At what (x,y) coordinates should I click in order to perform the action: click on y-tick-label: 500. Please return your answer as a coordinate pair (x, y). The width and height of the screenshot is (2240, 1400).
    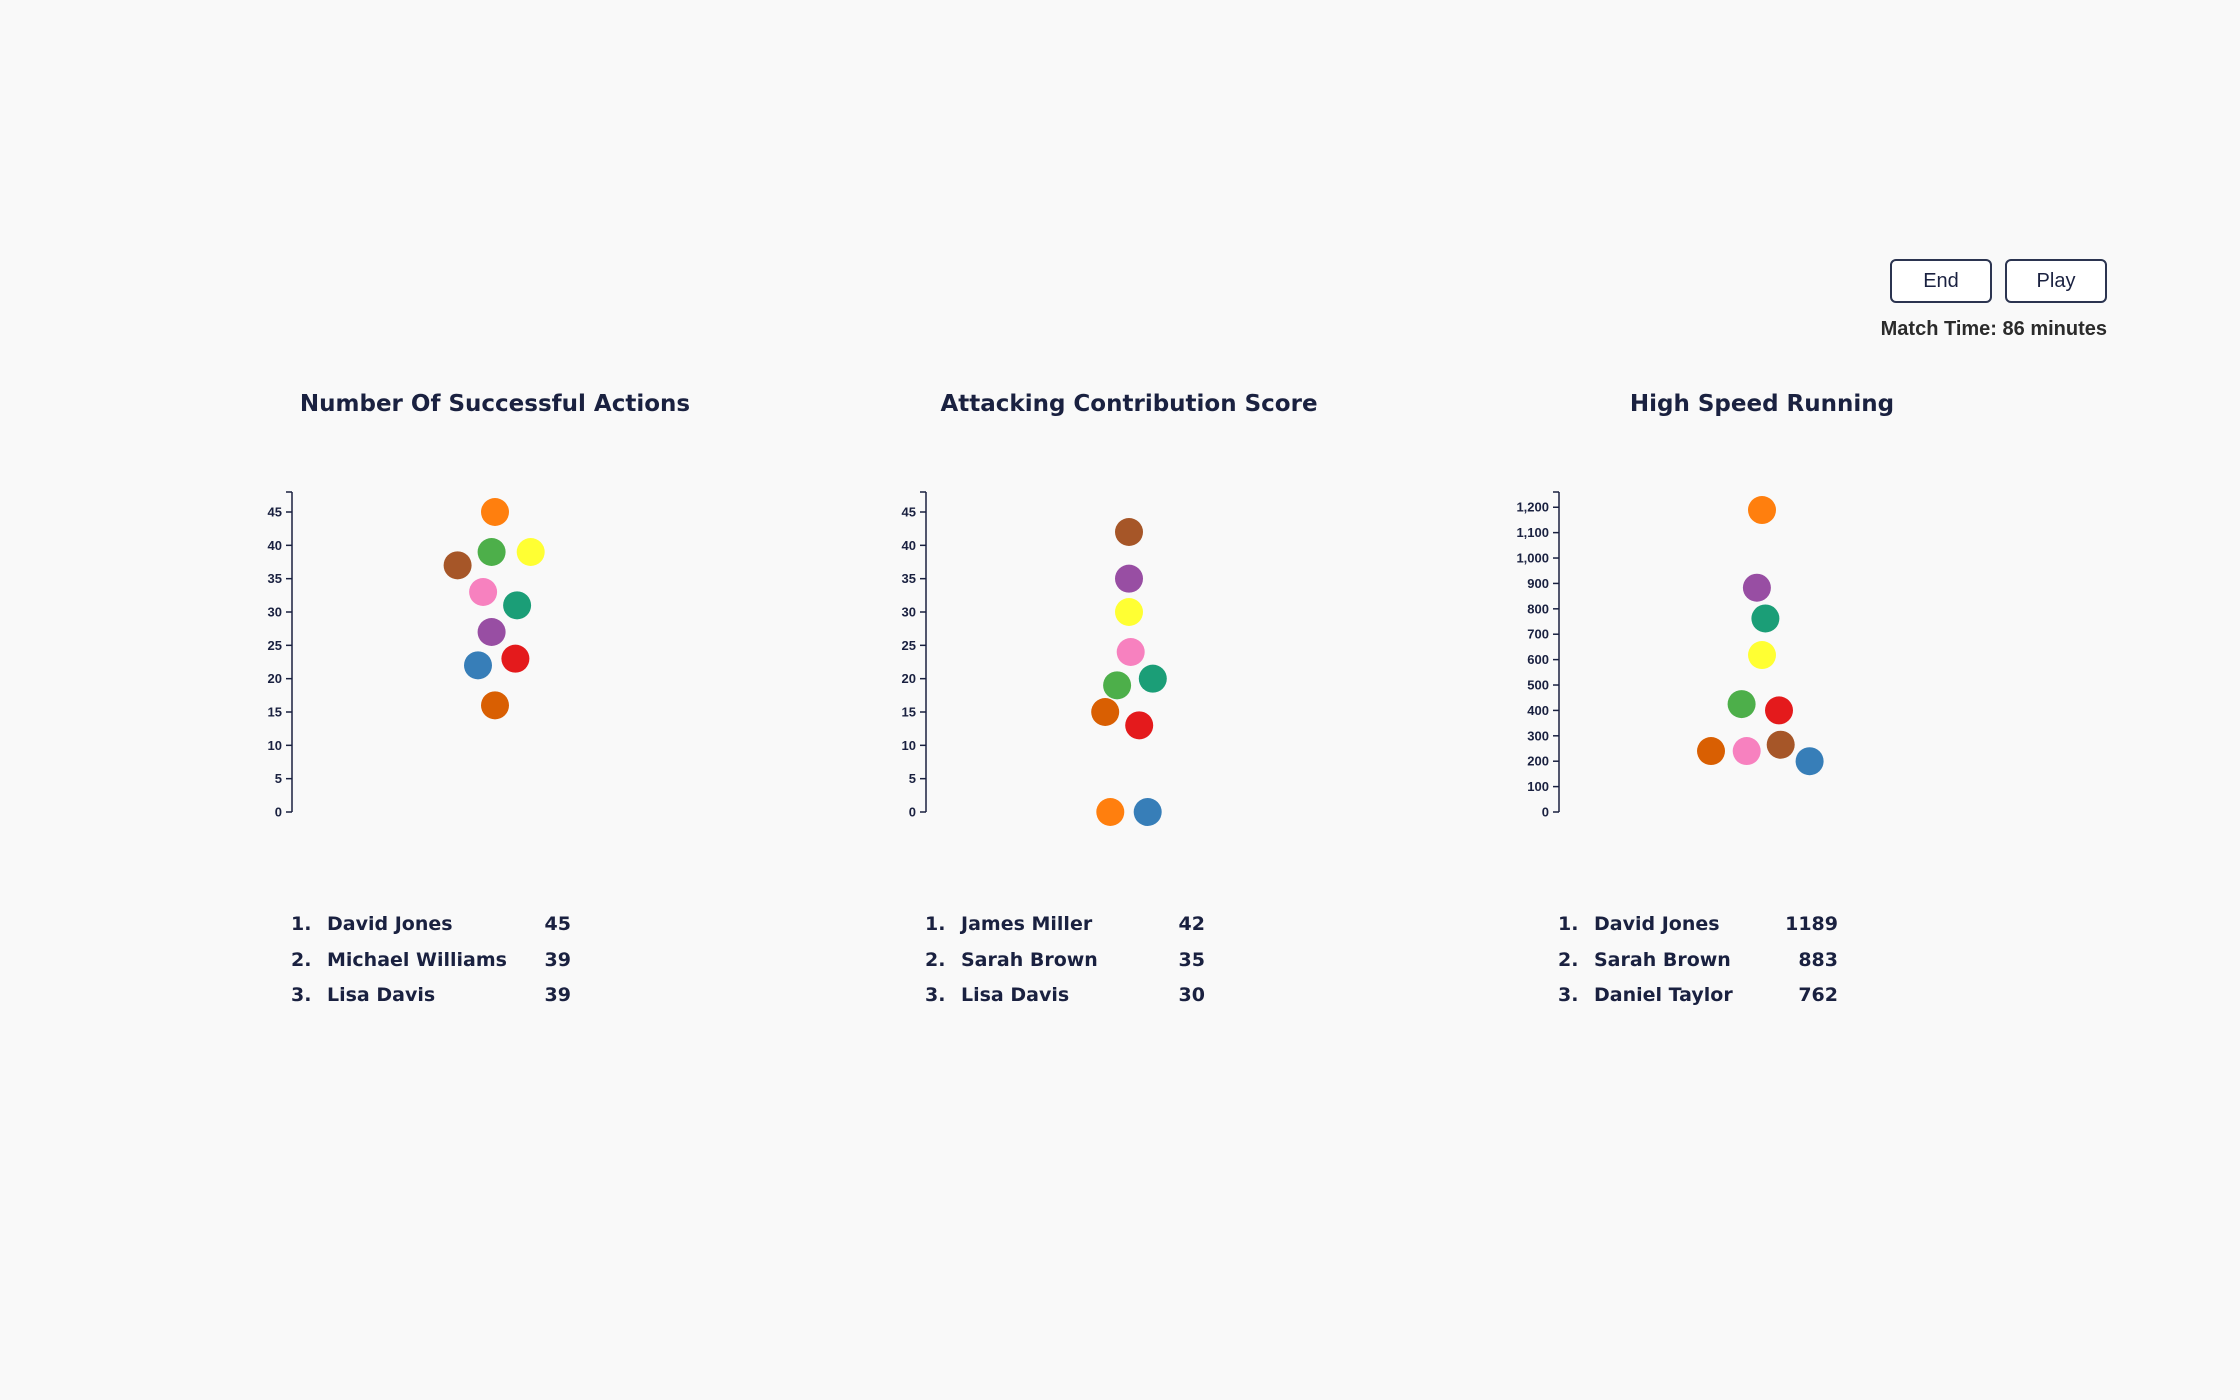
    Looking at the image, I should click on (1538, 685).